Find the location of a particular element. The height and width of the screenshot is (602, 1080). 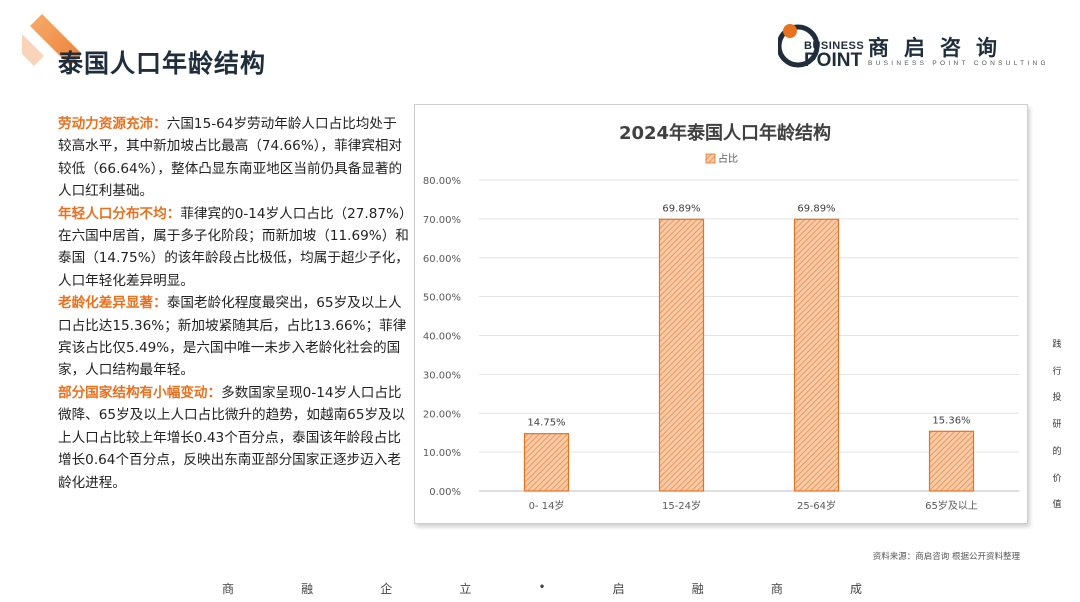

y-tick-label: 0.00% is located at coordinates (445, 492).